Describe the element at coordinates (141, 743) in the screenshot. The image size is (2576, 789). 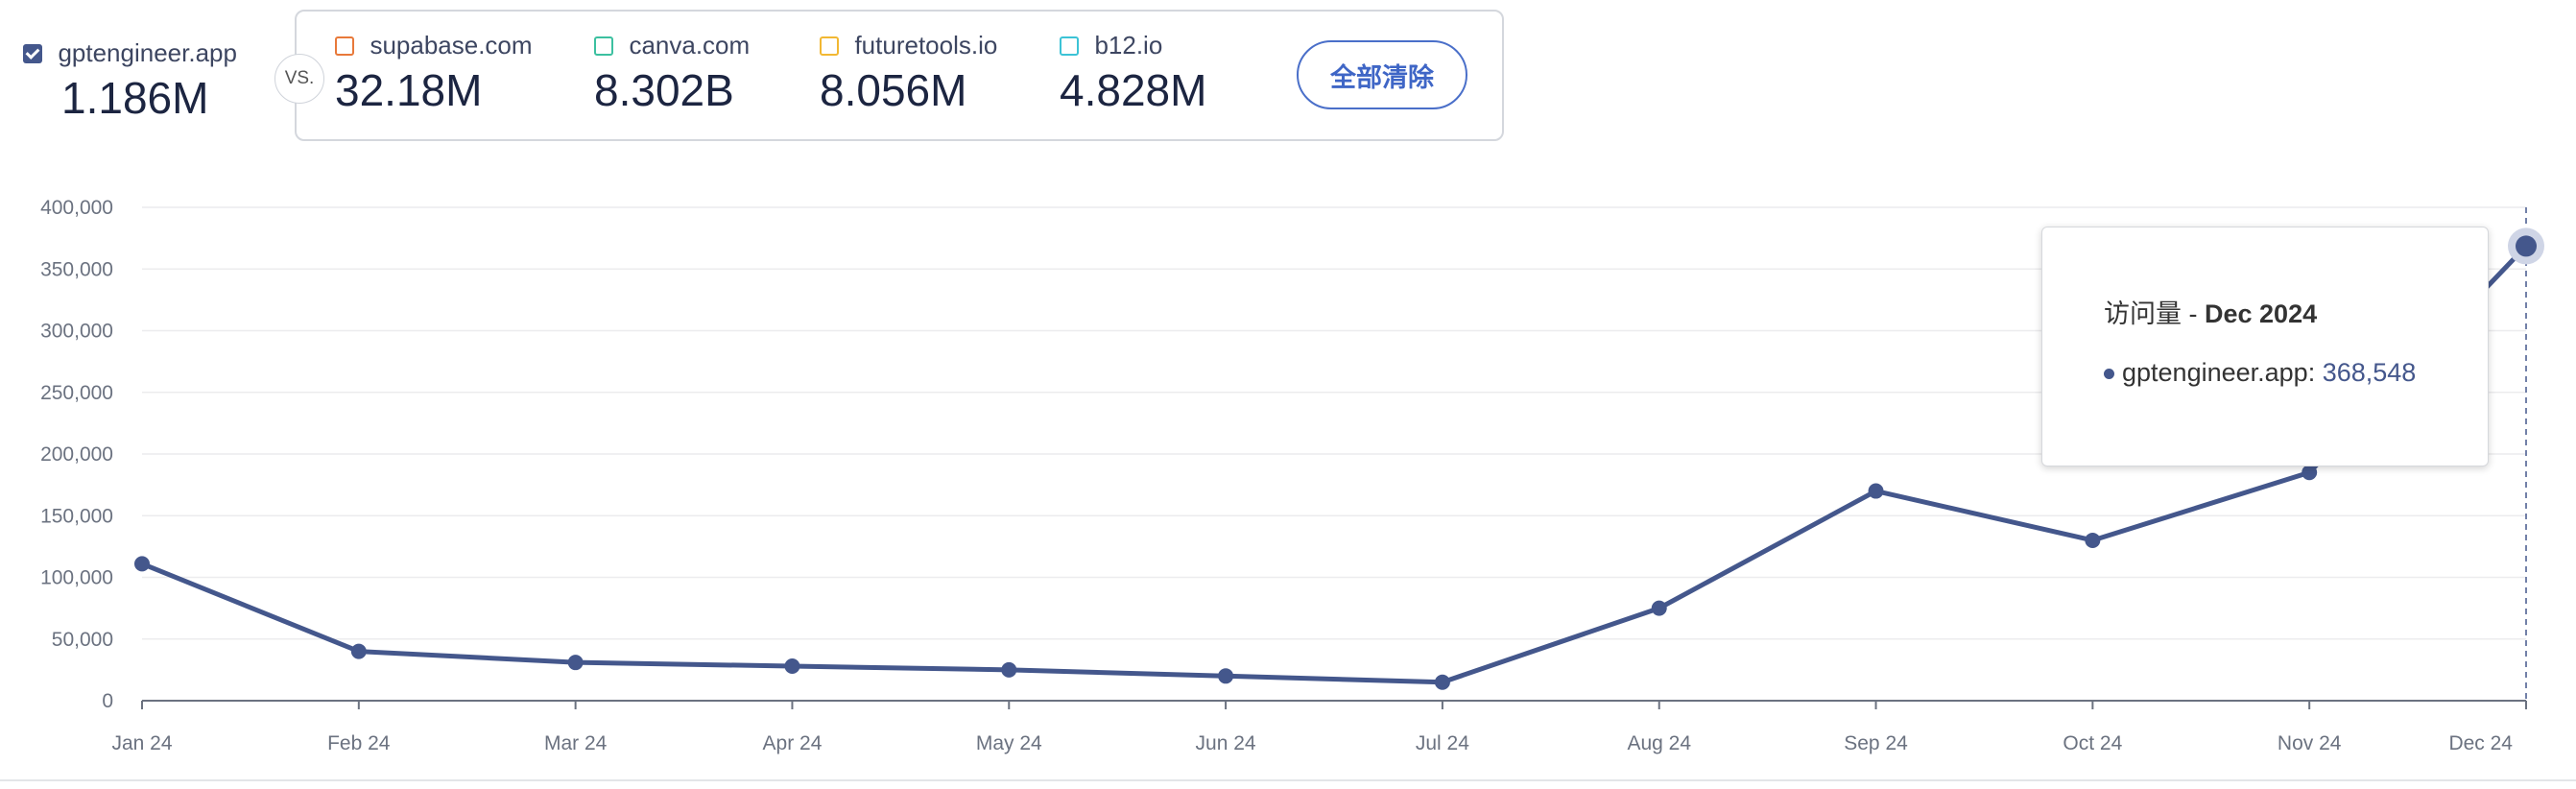
I see `x-tick-label: Jan 24` at that location.